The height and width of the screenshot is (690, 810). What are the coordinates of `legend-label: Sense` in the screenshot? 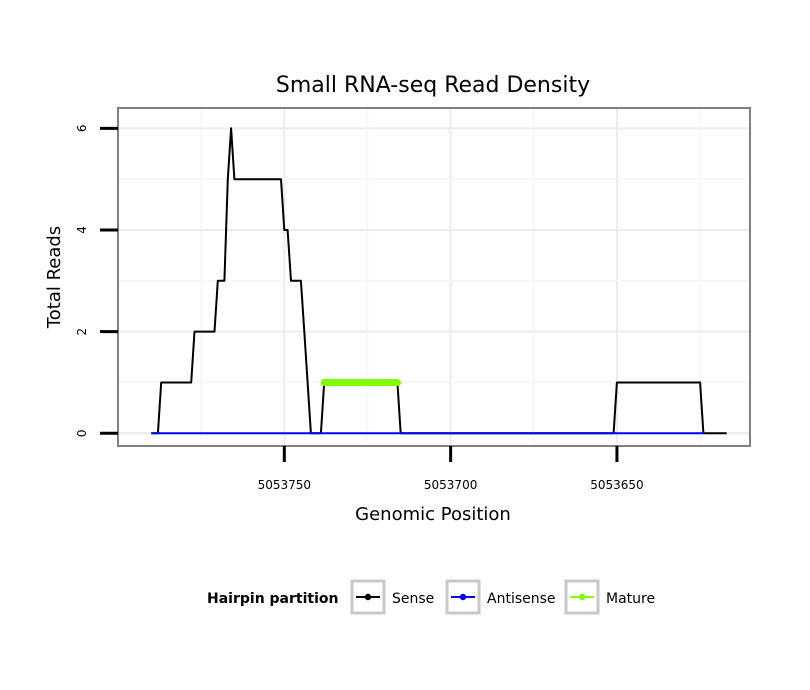 It's located at (413, 599).